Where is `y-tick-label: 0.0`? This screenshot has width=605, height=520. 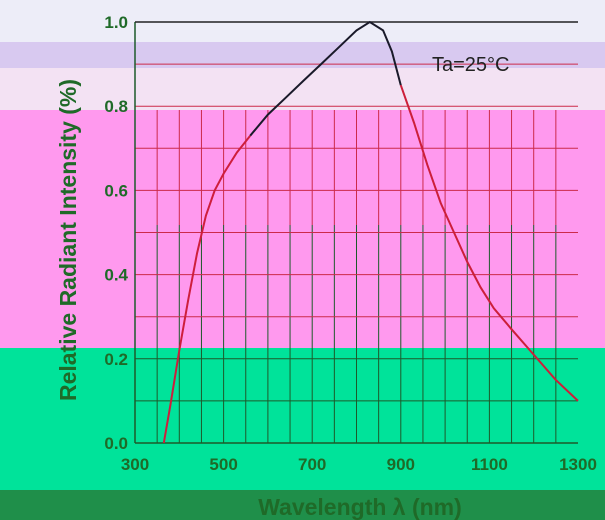
y-tick-label: 0.0 is located at coordinates (116, 443).